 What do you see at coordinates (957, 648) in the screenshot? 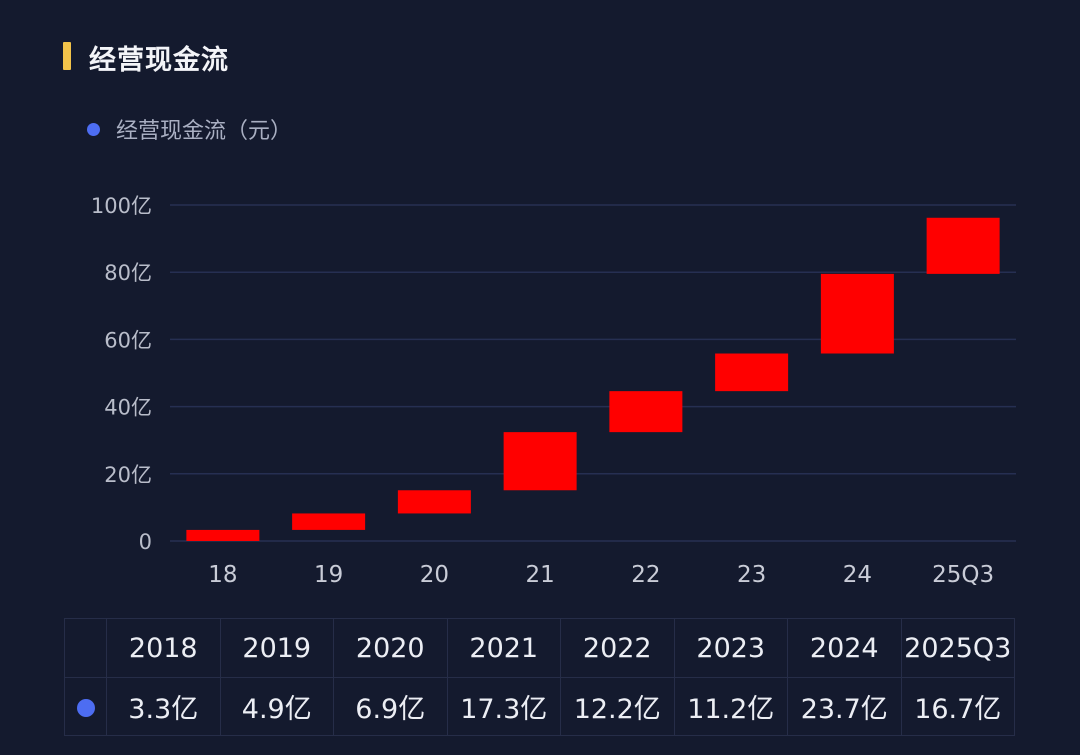
I see `table-header-cell: 2025Q3` at bounding box center [957, 648].